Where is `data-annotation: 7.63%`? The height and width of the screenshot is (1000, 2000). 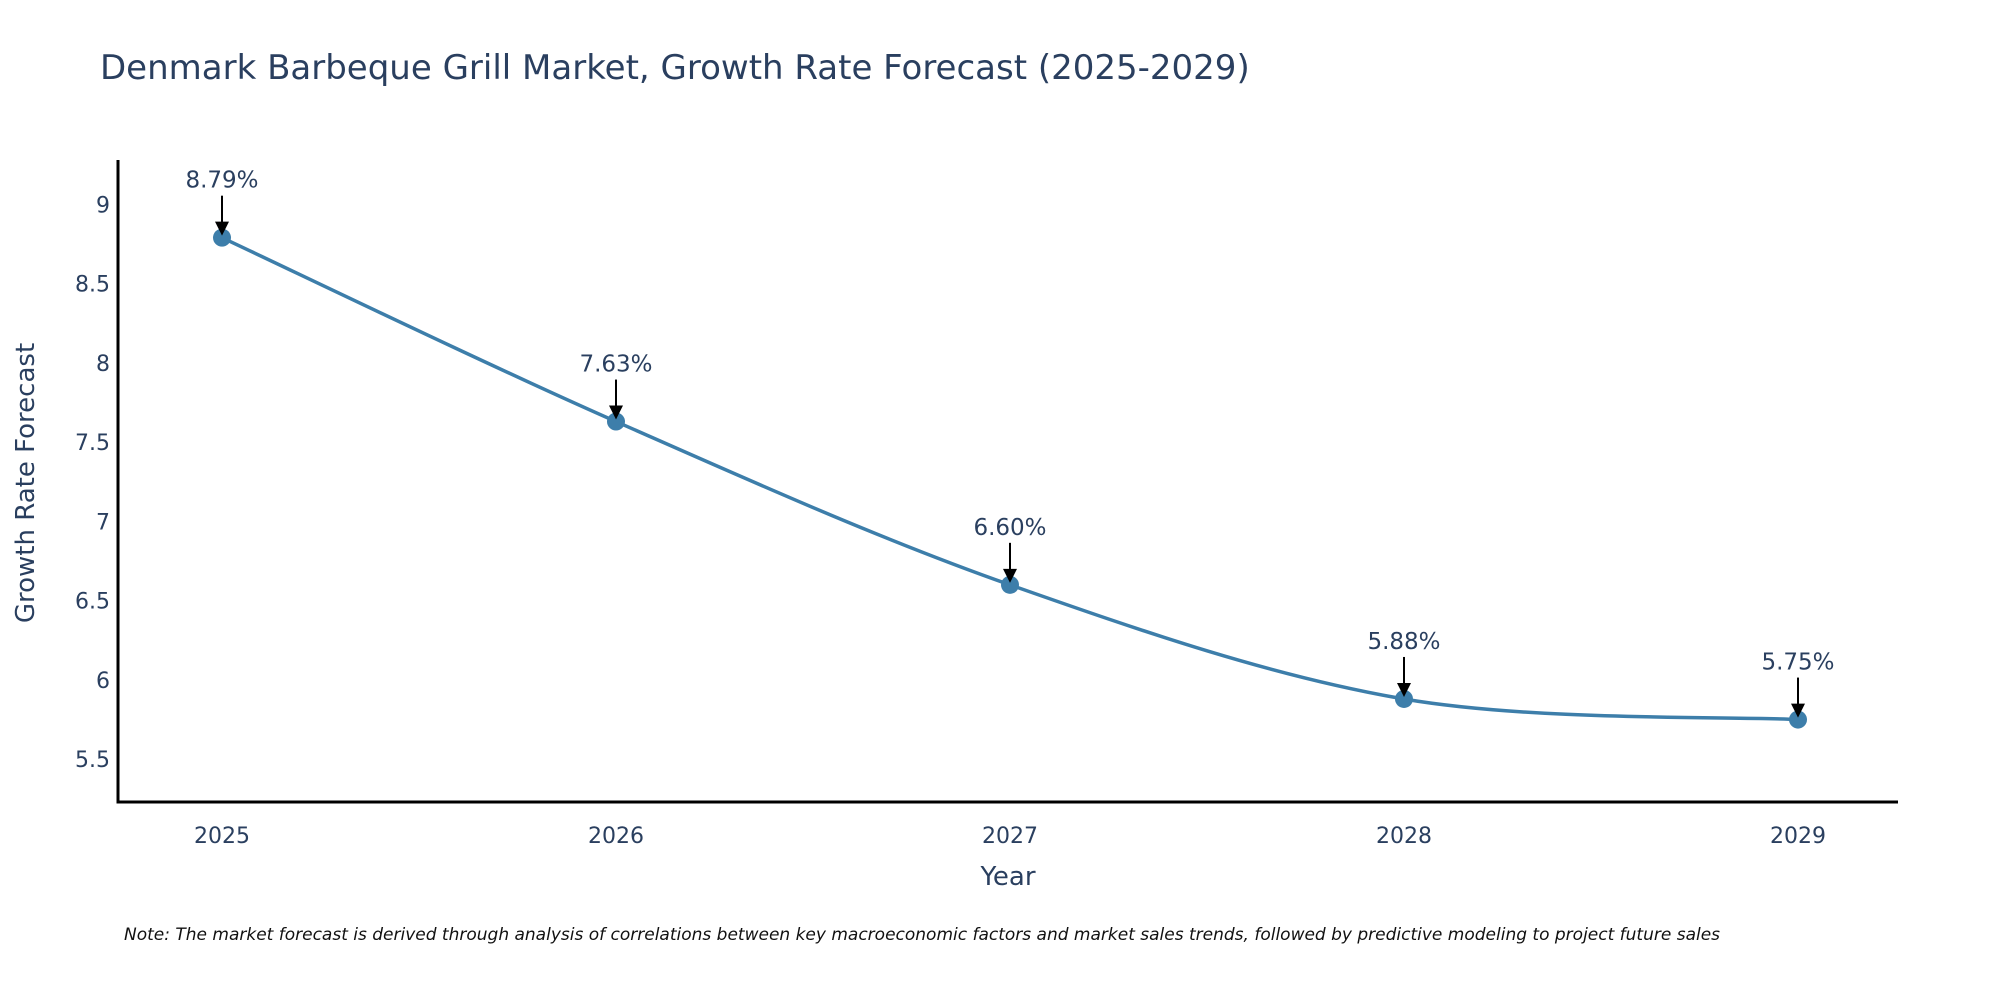
data-annotation: 7.63% is located at coordinates (616, 386).